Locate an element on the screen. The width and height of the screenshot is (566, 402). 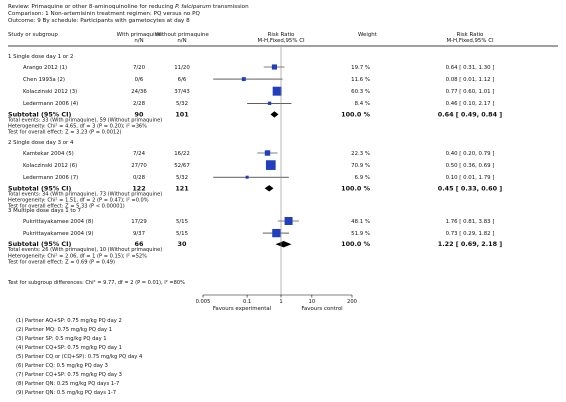
study-name: Kamtekar 2004 (5) is located at coordinates (48, 154).